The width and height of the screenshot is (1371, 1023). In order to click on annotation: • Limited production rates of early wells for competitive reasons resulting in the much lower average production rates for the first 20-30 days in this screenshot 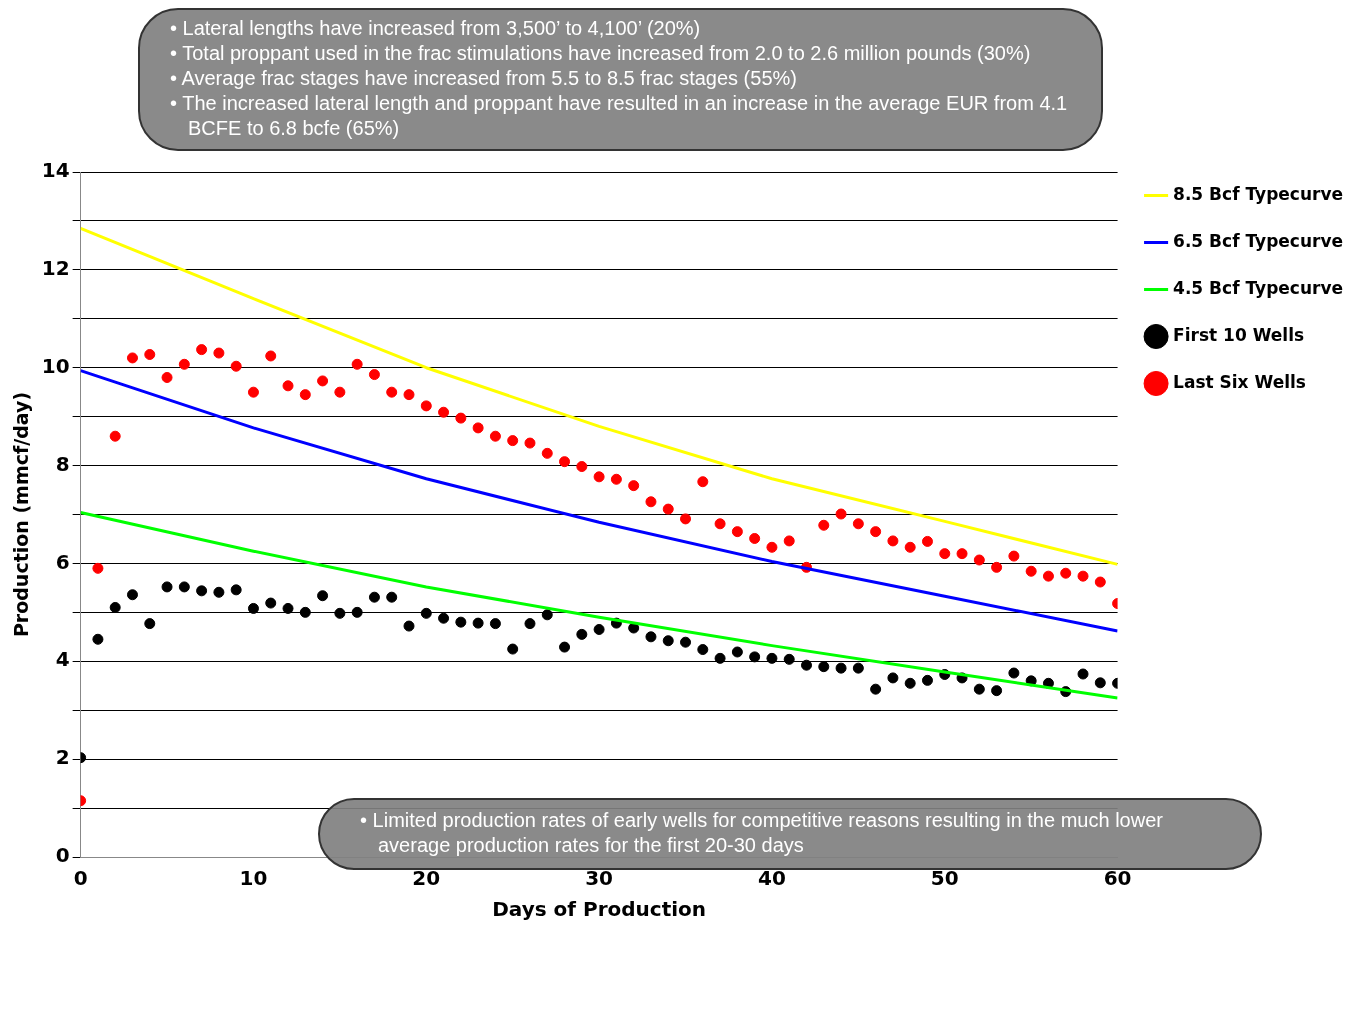, I will do `click(762, 833)`.